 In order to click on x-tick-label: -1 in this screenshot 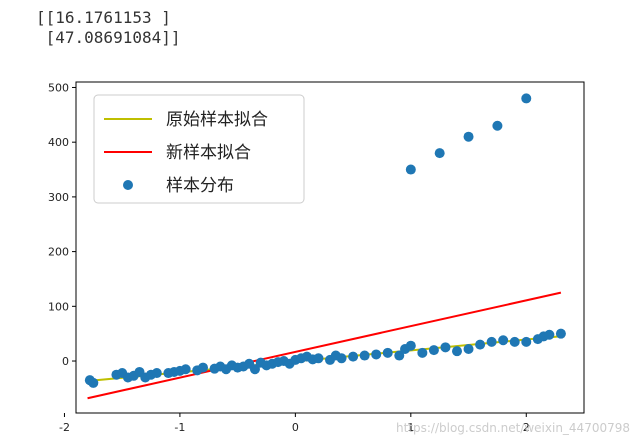, I will do `click(179, 427)`.